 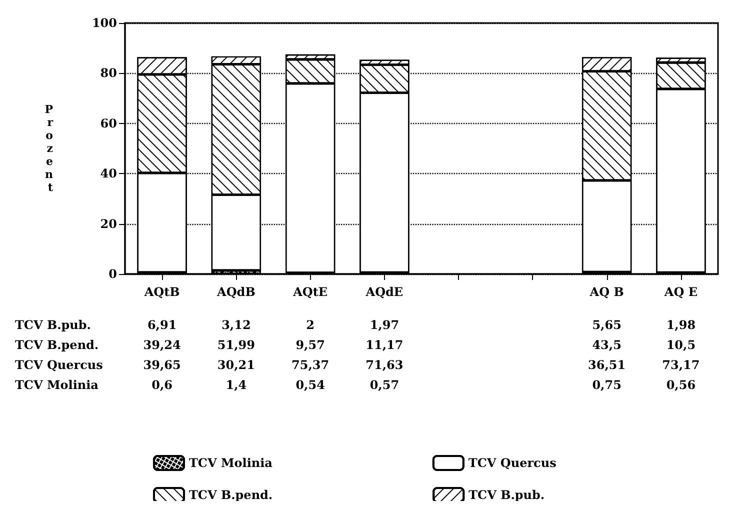 I want to click on data-label: 39,65, so click(x=162, y=365).